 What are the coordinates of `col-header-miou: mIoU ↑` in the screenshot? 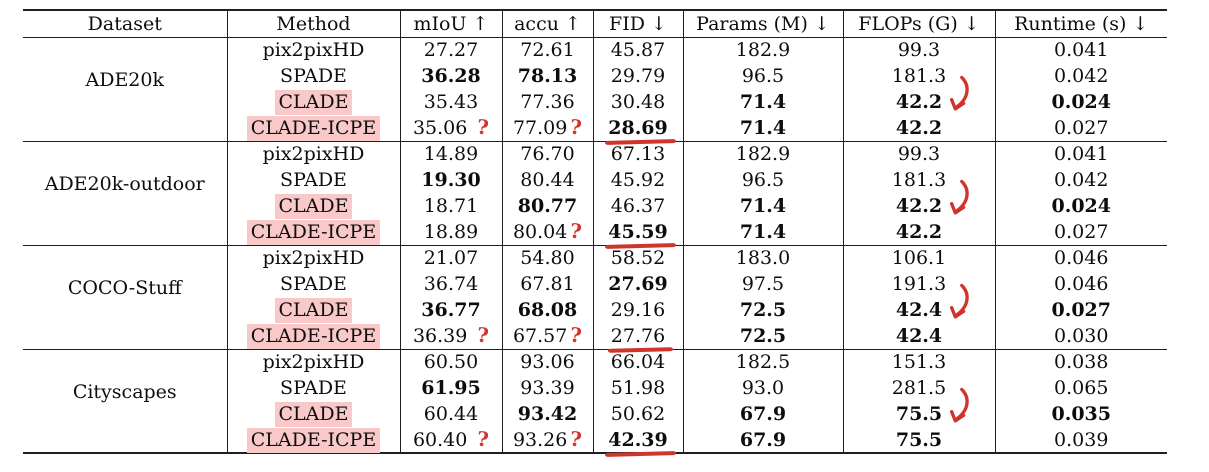 It's located at (450, 23).